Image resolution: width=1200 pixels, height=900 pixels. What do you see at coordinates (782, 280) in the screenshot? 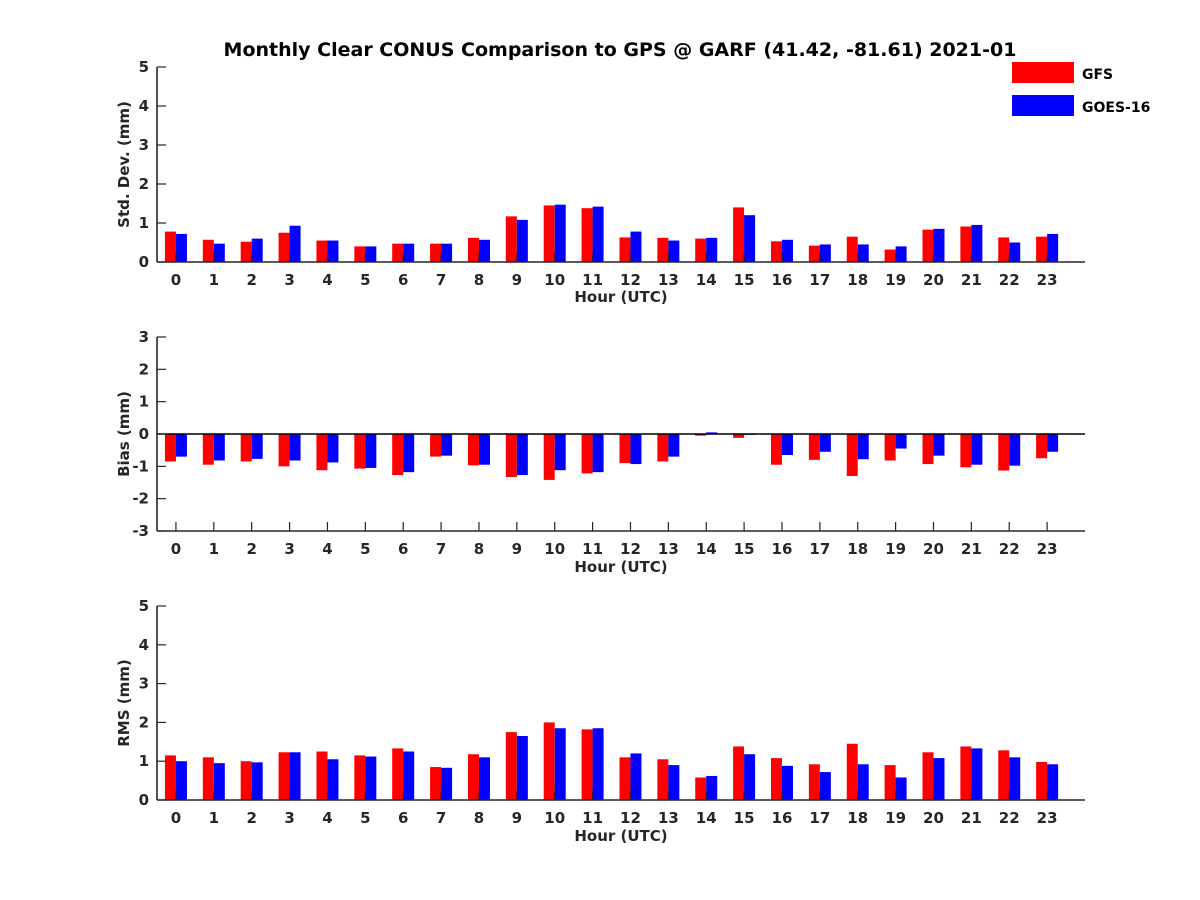
I see `std-dev-xtick-label-16: 16` at bounding box center [782, 280].